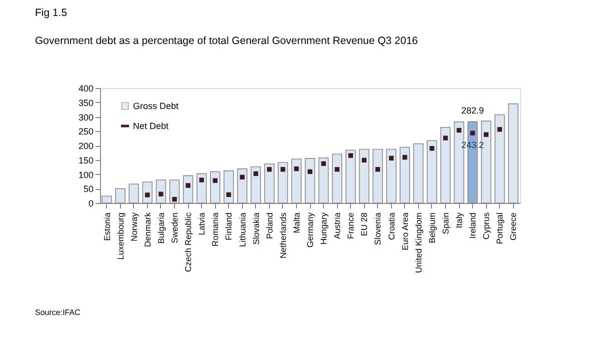 This screenshot has width=614, height=345. I want to click on x-tick-label: Latvia, so click(201, 224).